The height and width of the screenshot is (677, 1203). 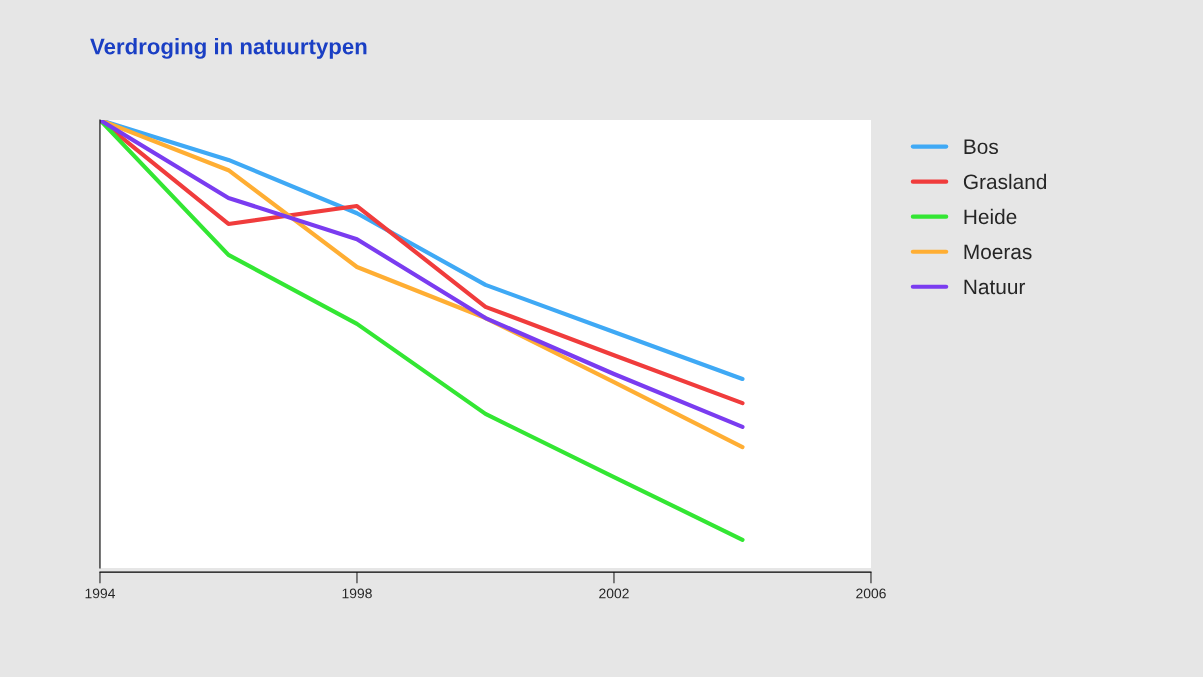 I want to click on x-tick-label: 1994, so click(x=100, y=593).